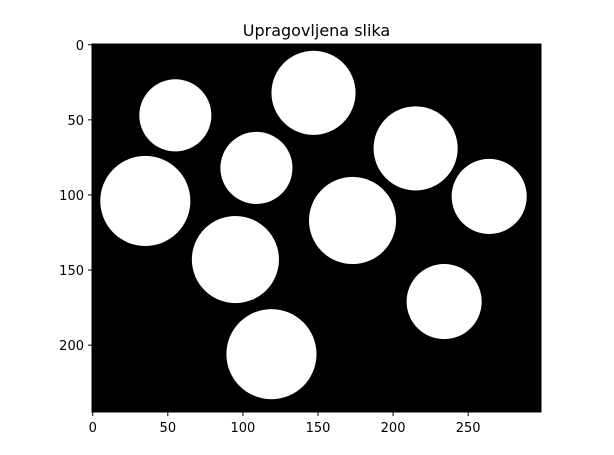 The width and height of the screenshot is (614, 455). What do you see at coordinates (168, 428) in the screenshot?
I see `x-tick-label: 50` at bounding box center [168, 428].